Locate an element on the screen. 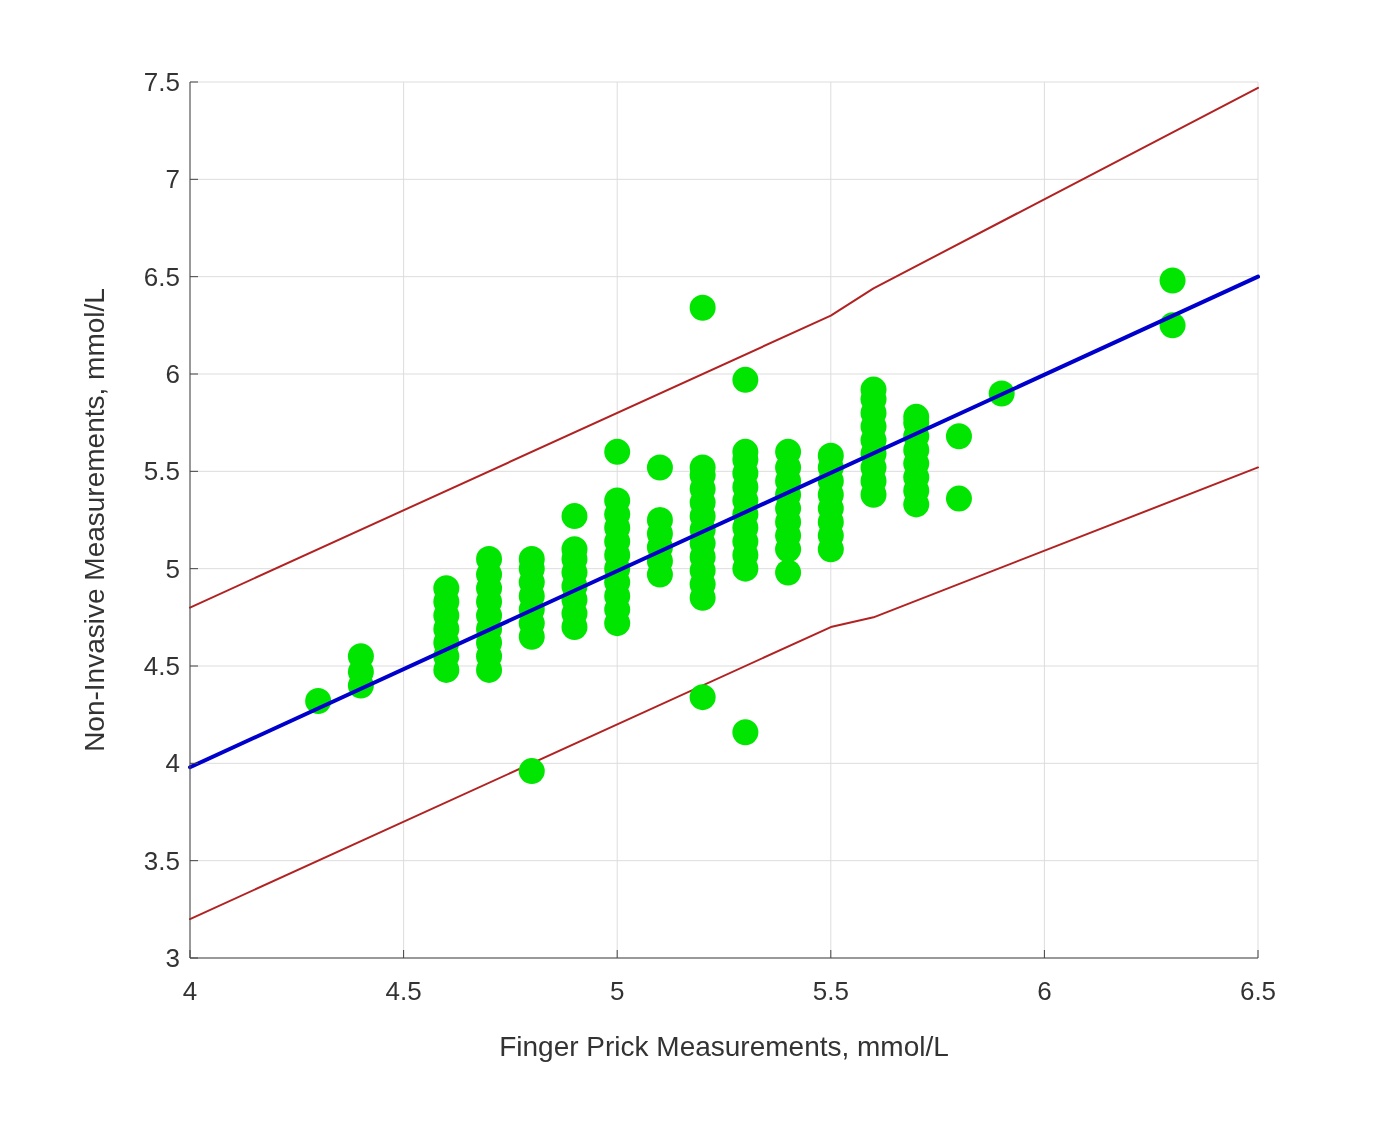  x-tick-label: 6.5 is located at coordinates (1258, 991).